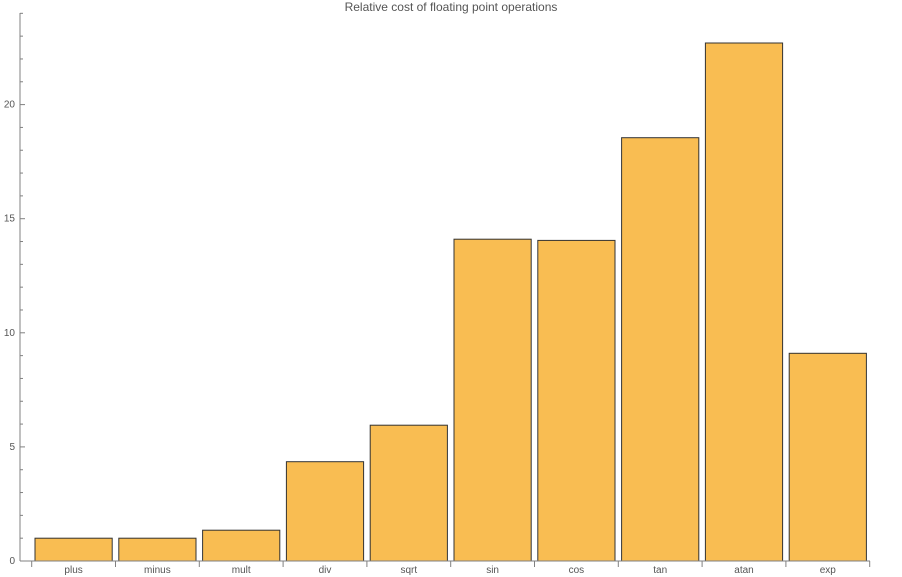 This screenshot has width=902, height=577. What do you see at coordinates (660, 570) in the screenshot?
I see `x-tick-label-tan: tan` at bounding box center [660, 570].